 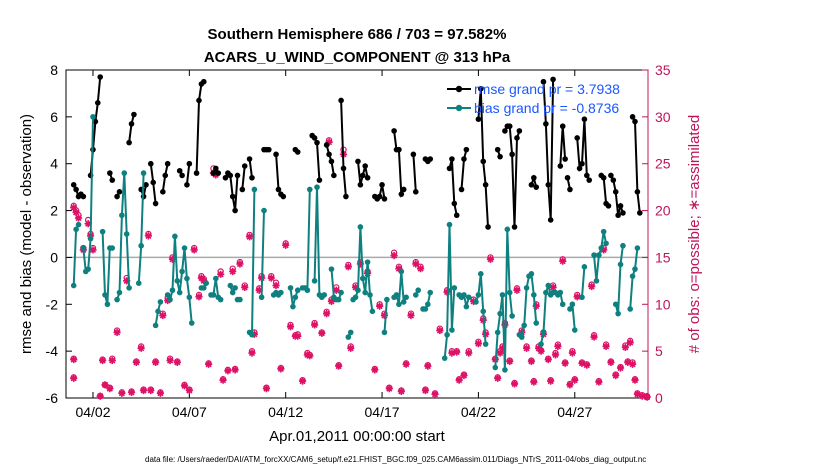 What do you see at coordinates (546, 108) in the screenshot?
I see `legend-bias-label: bias grand pr = -0.8736` at bounding box center [546, 108].